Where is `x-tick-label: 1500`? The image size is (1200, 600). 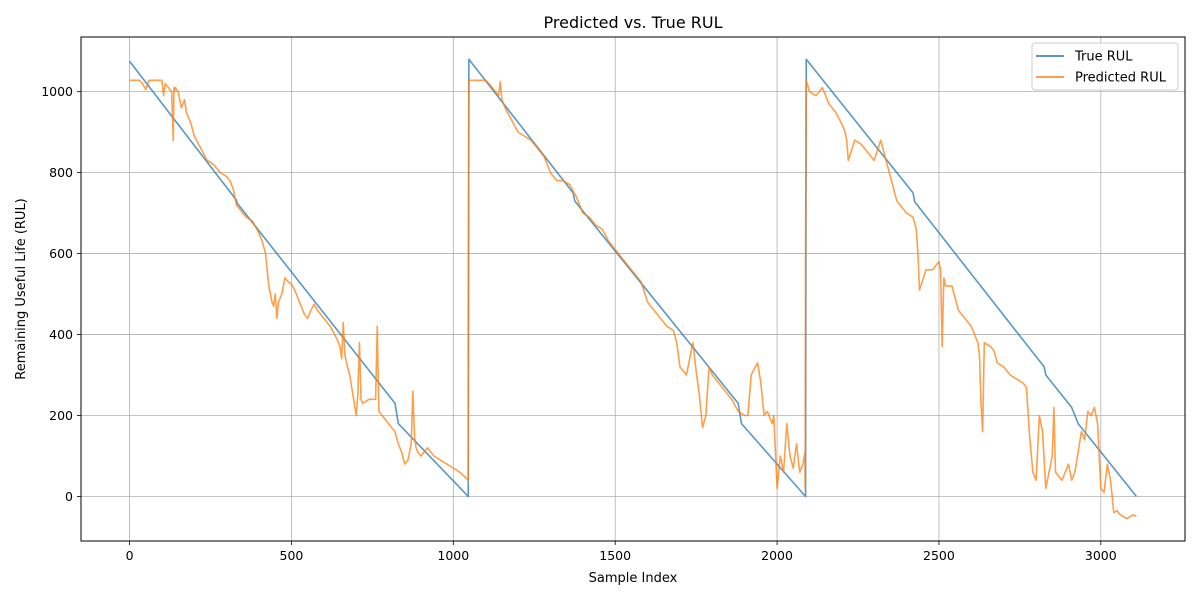 x-tick-label: 1500 is located at coordinates (615, 555).